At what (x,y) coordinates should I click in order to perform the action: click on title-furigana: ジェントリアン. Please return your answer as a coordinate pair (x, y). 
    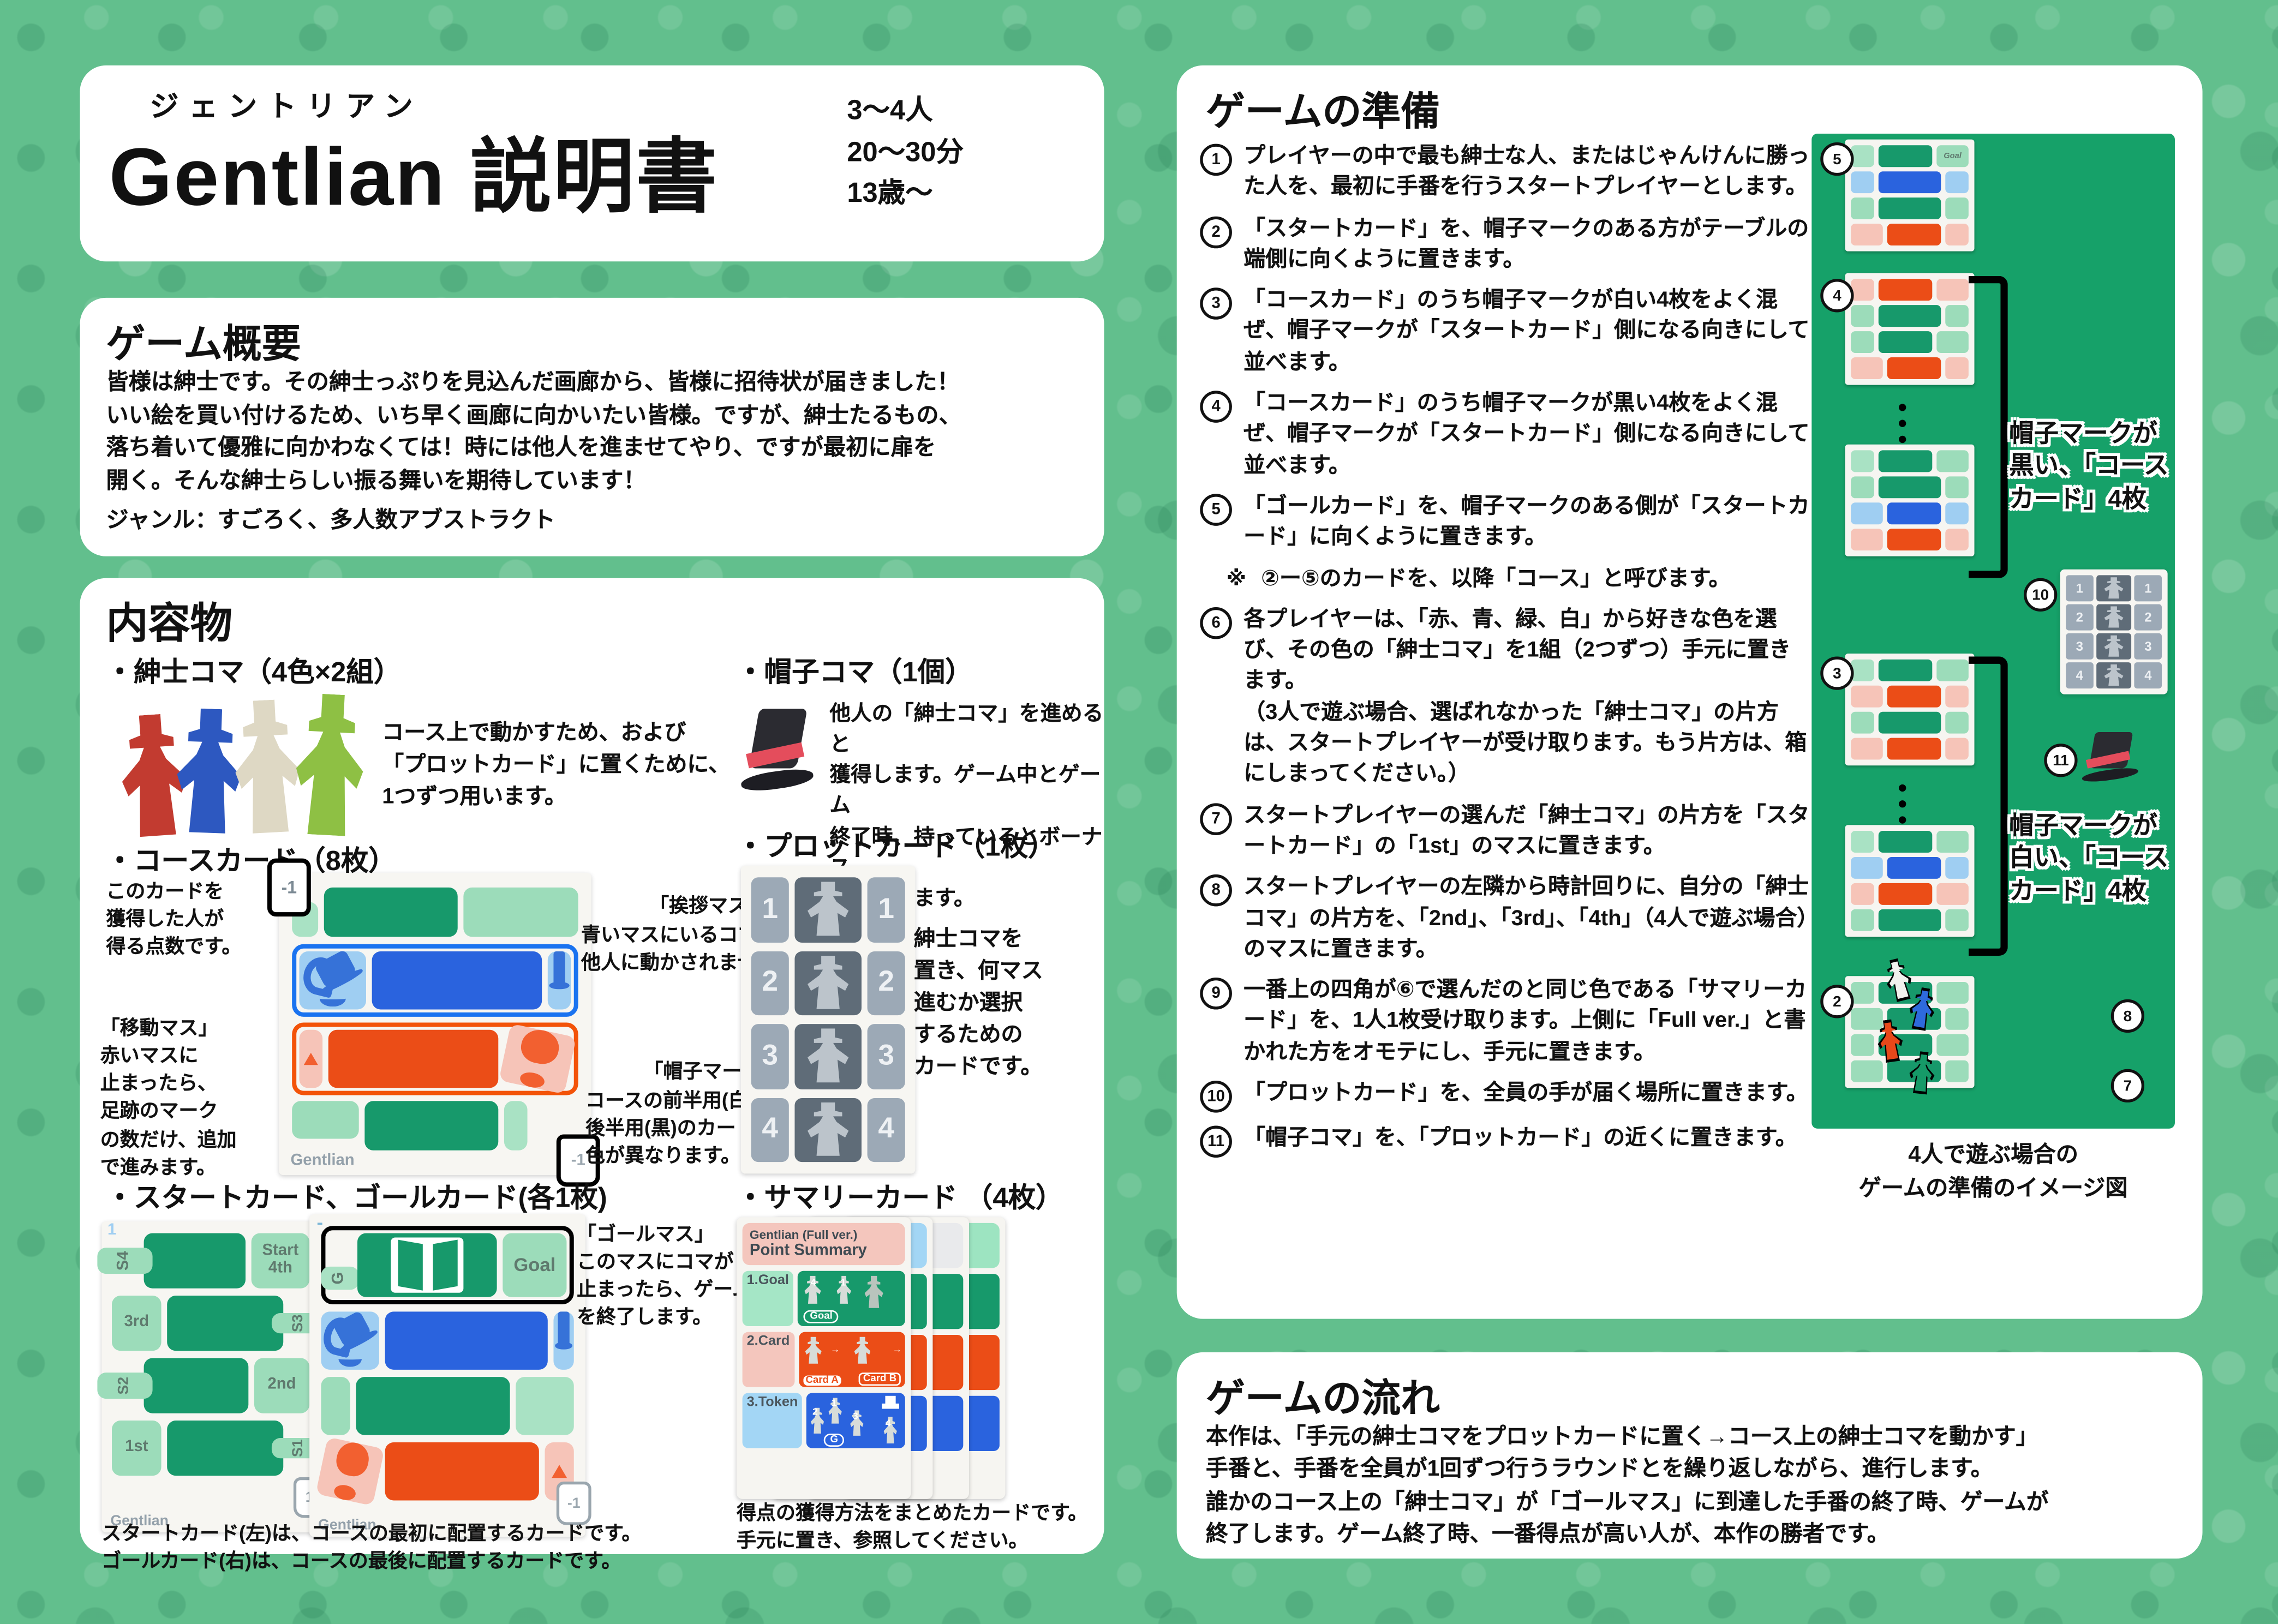
    Looking at the image, I should click on (286, 107).